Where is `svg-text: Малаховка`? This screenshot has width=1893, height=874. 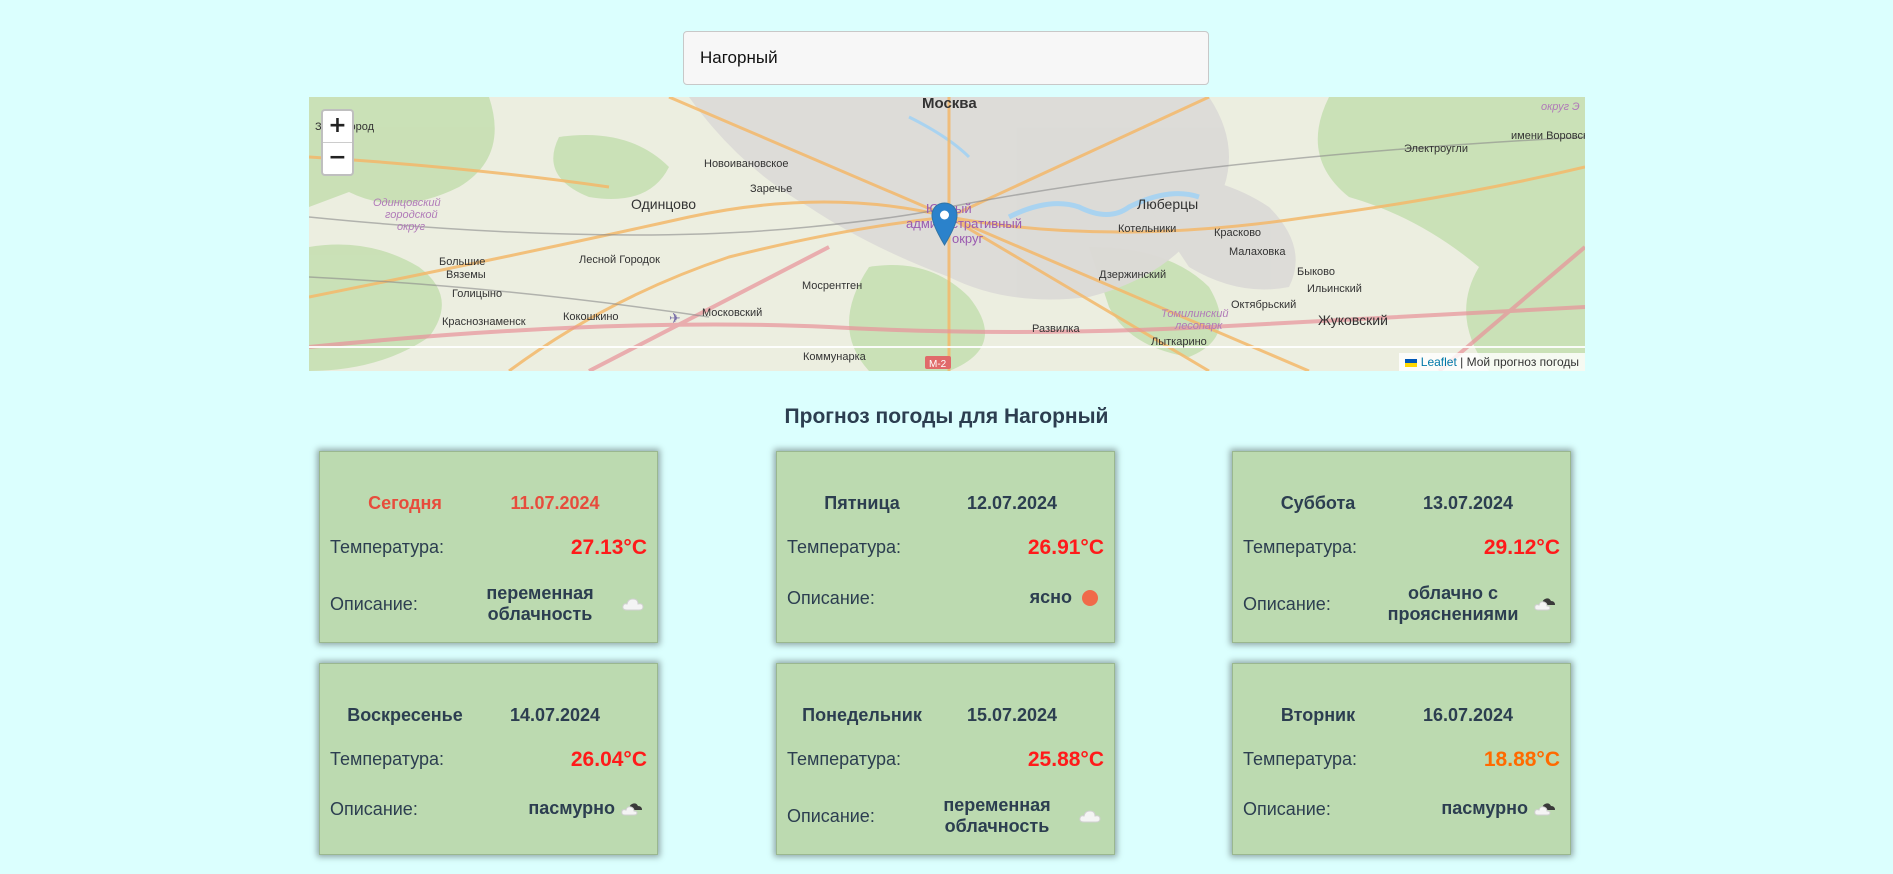 svg-text: Малаховка is located at coordinates (1257, 252).